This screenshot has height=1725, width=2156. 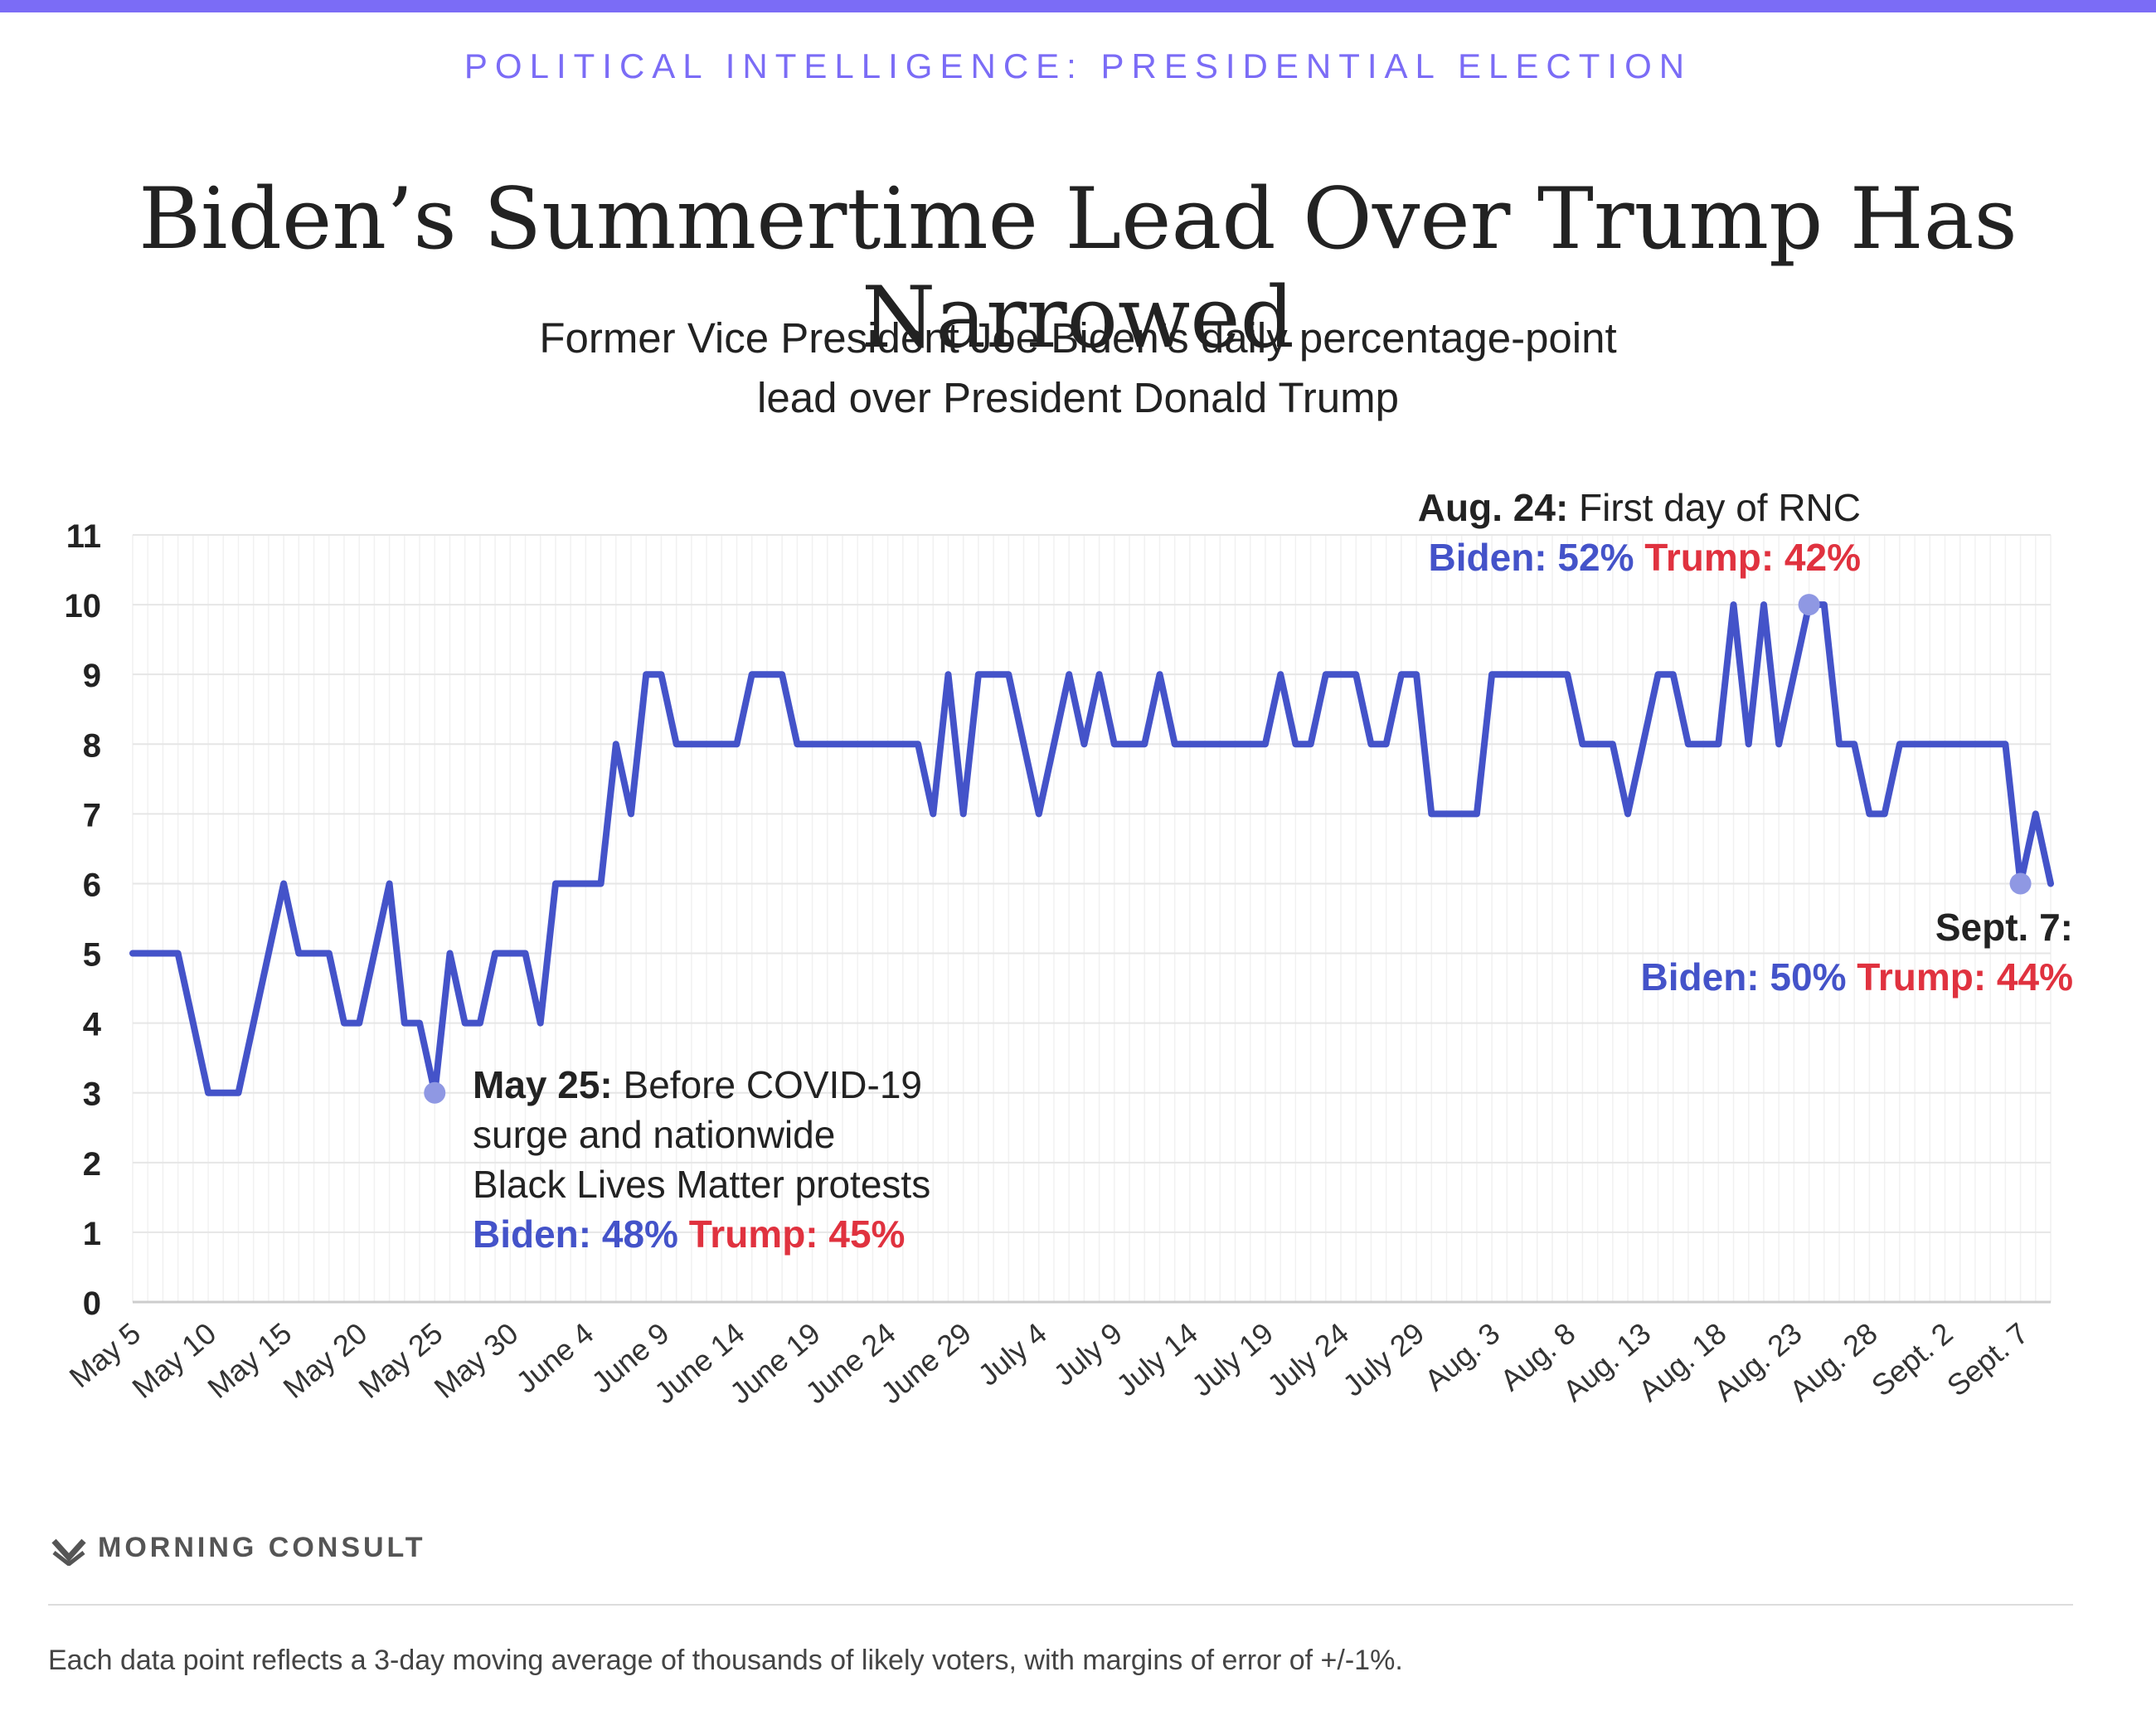 I want to click on y-tick-label: 10, so click(x=83, y=606).